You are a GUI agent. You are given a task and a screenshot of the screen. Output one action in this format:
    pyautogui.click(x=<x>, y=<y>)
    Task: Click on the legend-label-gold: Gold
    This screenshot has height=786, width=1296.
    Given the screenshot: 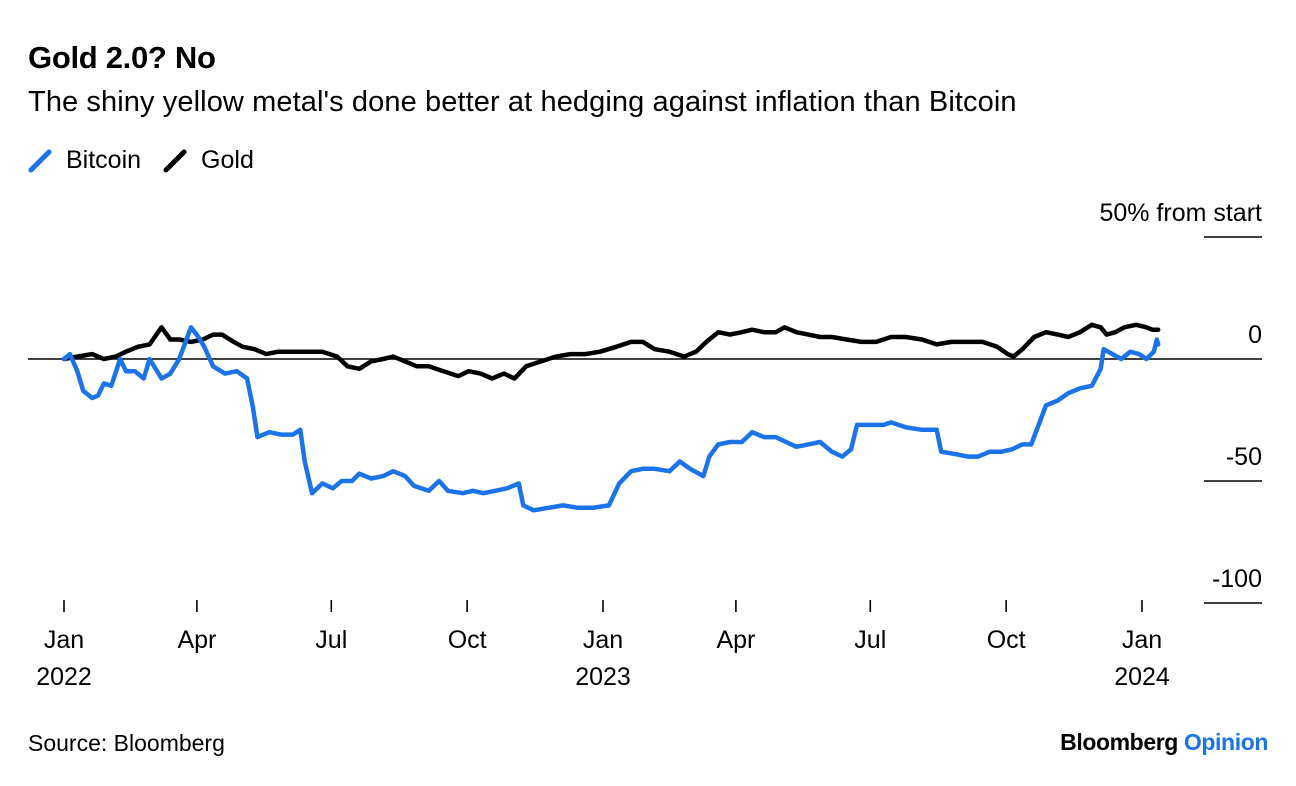 What is the action you would take?
    pyautogui.click(x=227, y=160)
    